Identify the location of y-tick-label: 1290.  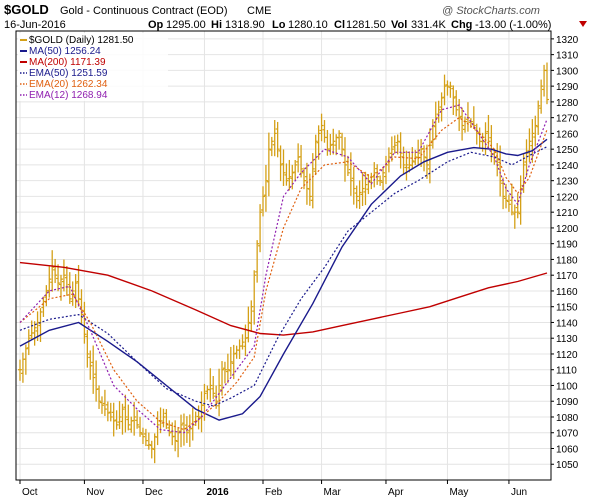
(567, 87).